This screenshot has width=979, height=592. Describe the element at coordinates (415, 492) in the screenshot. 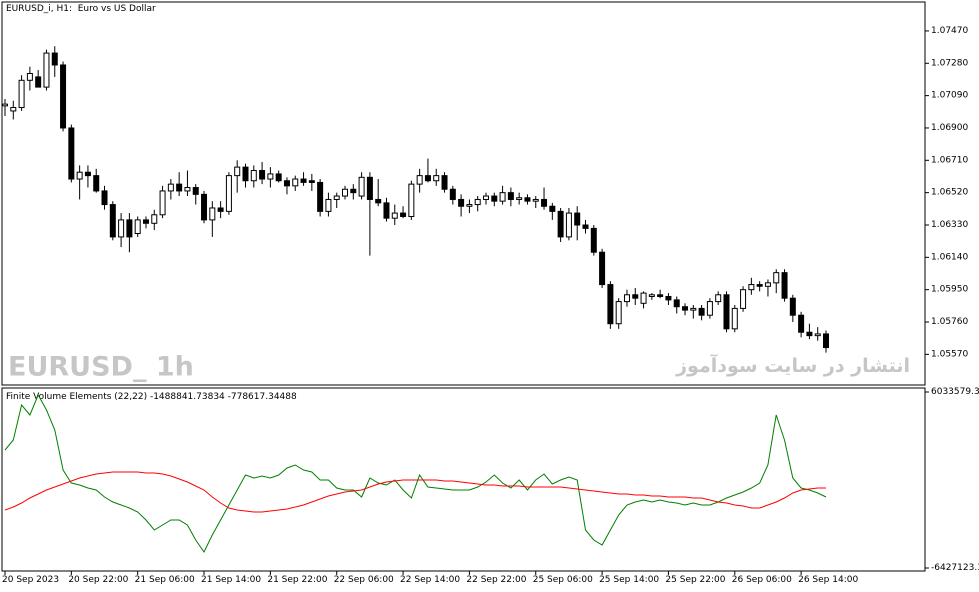

I see `indicator-line` at that location.